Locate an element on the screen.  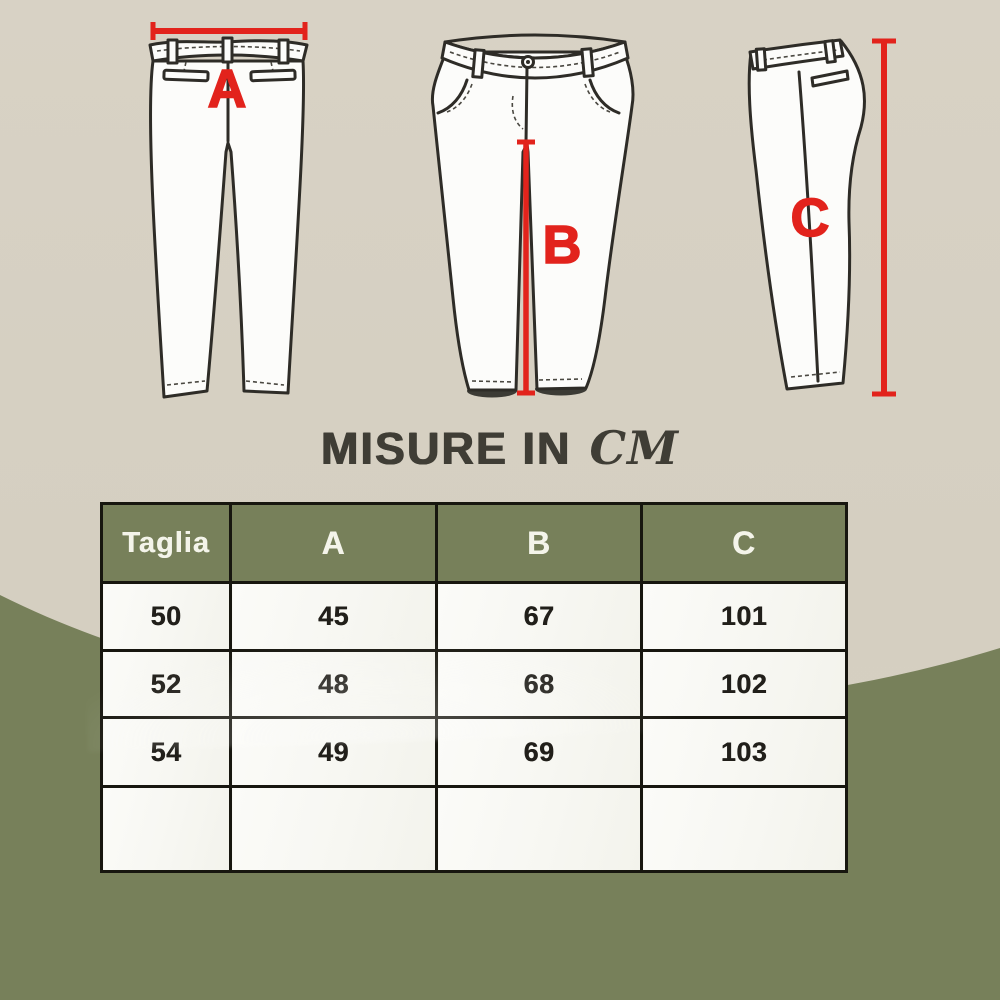
table-row: 50 45 67 101 is located at coordinates (474, 616).